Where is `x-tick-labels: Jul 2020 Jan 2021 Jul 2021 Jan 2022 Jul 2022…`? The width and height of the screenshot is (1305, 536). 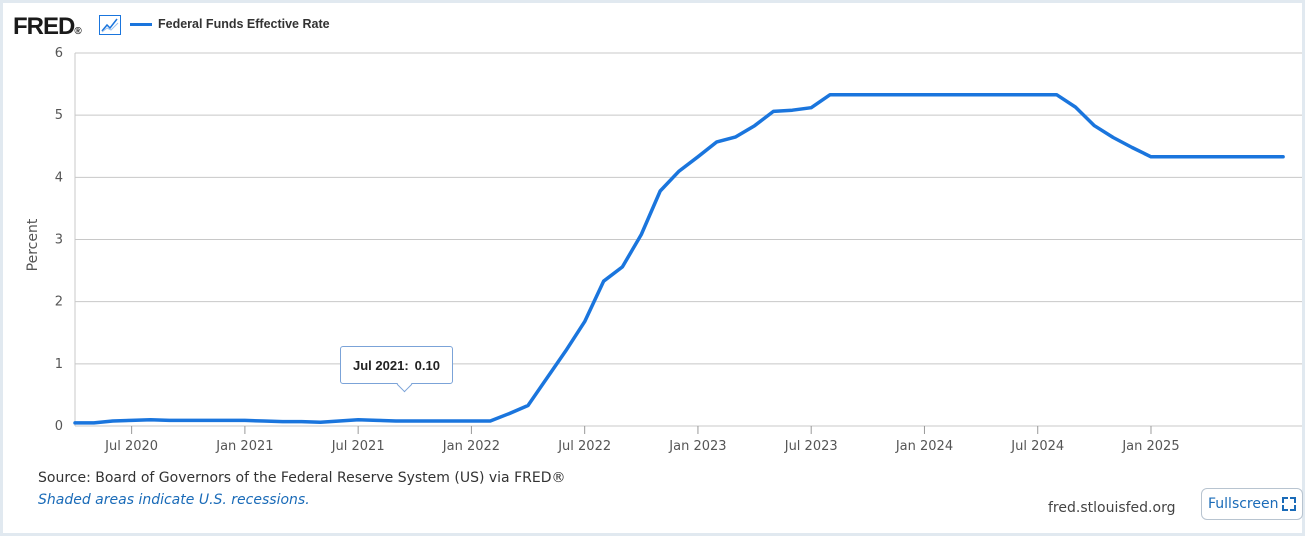 x-tick-labels: Jul 2020 Jan 2021 Jul 2021 Jan 2022 Jul 2022… is located at coordinates (642, 440).